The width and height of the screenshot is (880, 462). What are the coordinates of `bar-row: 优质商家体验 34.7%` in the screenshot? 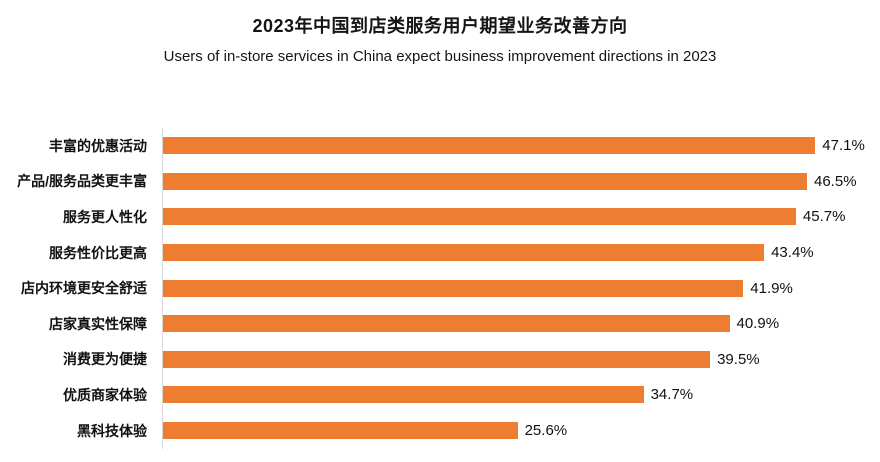 It's located at (440, 395).